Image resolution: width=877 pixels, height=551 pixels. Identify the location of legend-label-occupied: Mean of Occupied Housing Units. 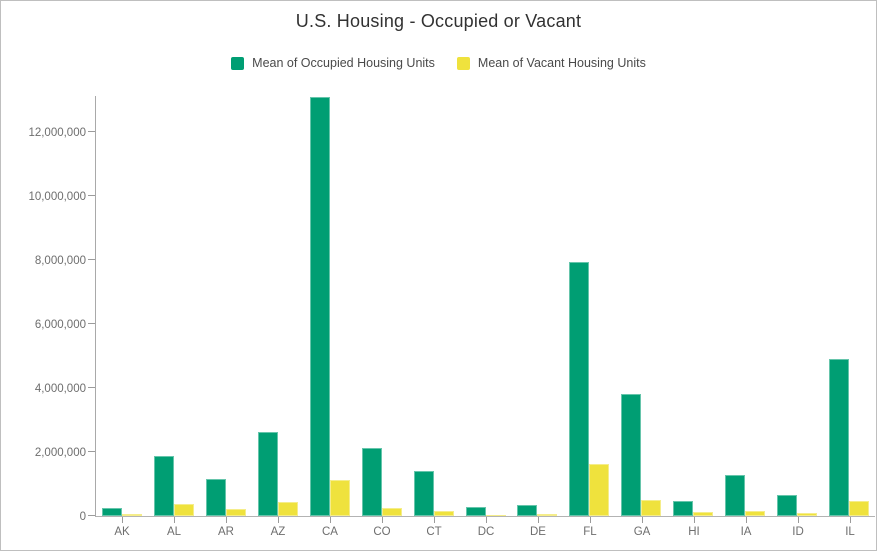
(343, 63).